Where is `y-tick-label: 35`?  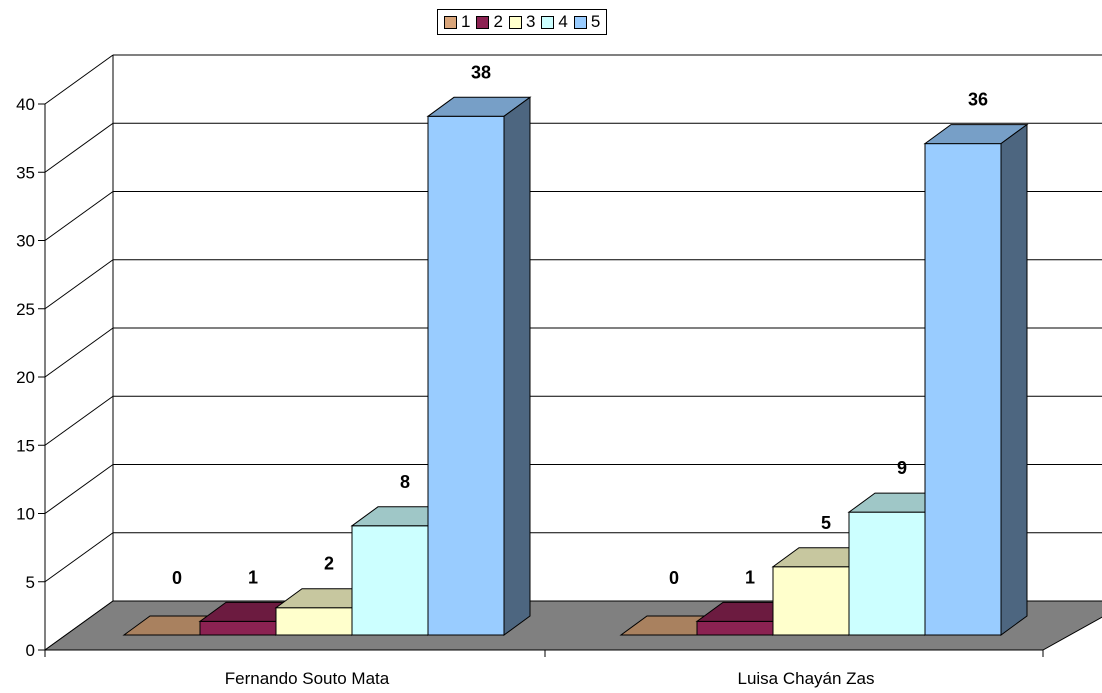
y-tick-label: 35 is located at coordinates (25, 172).